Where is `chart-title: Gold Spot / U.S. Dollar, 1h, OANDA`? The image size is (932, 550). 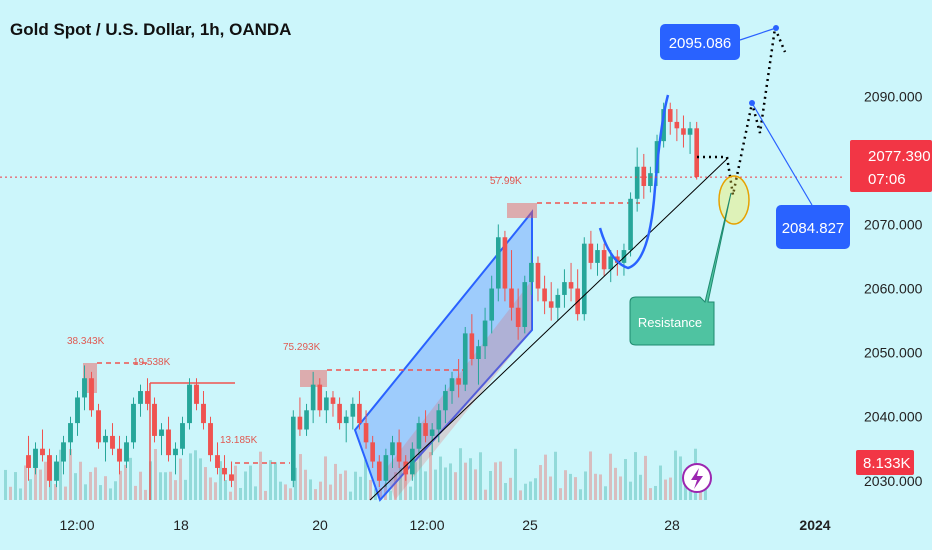 chart-title: Gold Spot / U.S. Dollar, 1h, OANDA is located at coordinates (151, 29).